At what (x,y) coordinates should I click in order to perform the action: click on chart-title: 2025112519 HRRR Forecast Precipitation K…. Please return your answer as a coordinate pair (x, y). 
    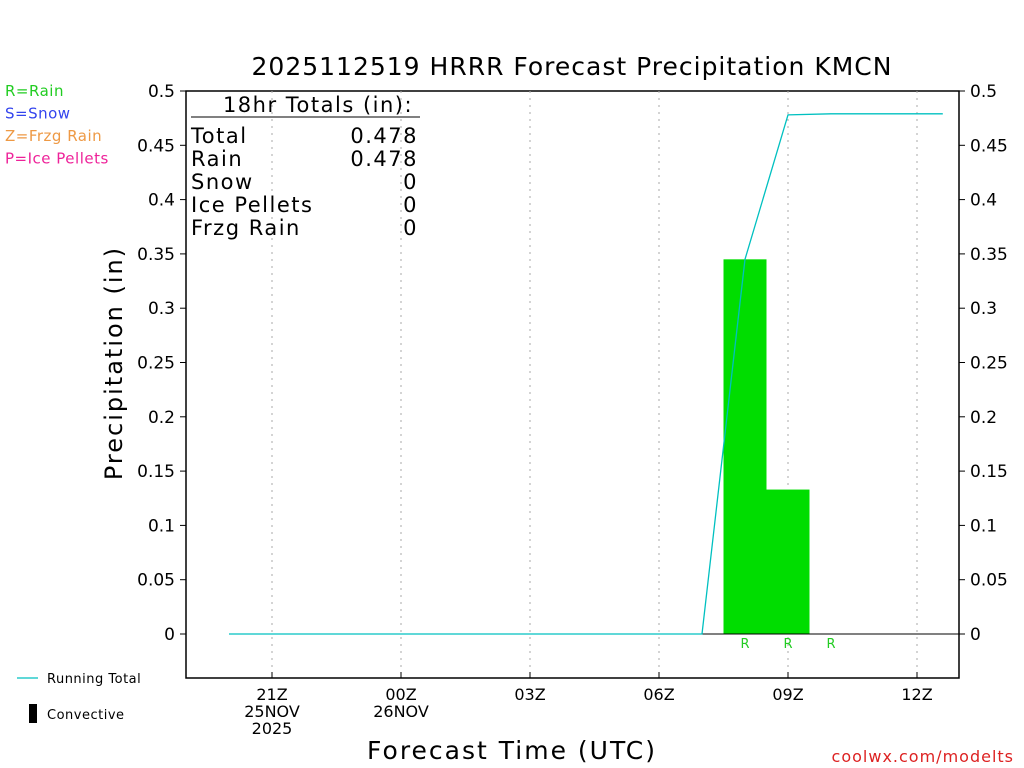
    Looking at the image, I should click on (572, 66).